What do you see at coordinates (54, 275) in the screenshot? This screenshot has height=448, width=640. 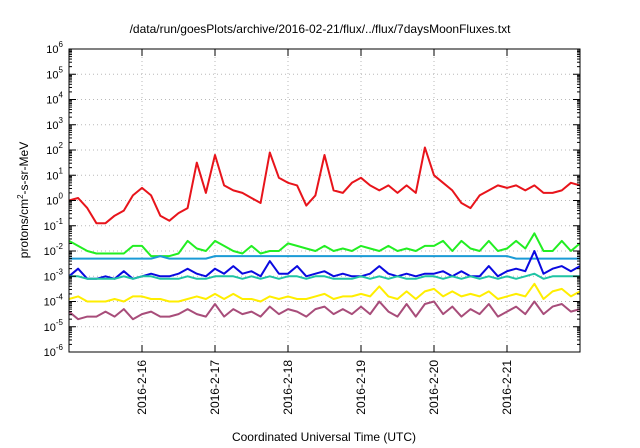 I see `y-tick-label: 10⁻³` at bounding box center [54, 275].